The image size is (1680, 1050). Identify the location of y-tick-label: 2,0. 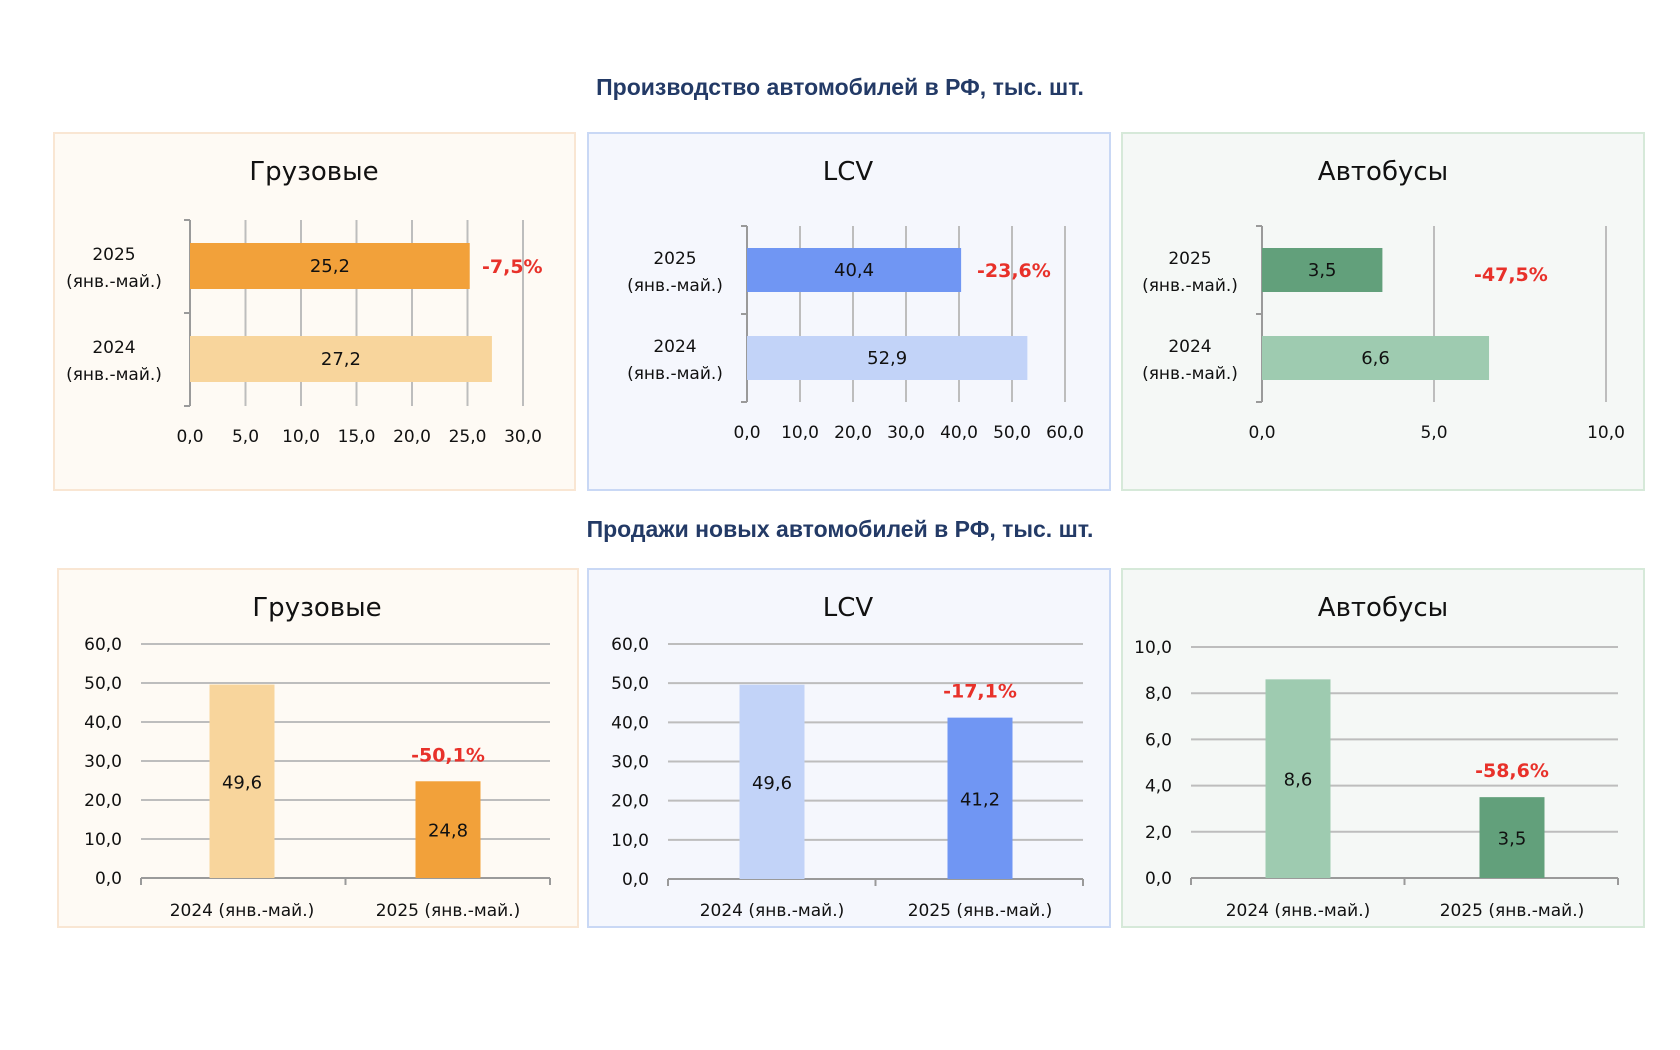
(1158, 833).